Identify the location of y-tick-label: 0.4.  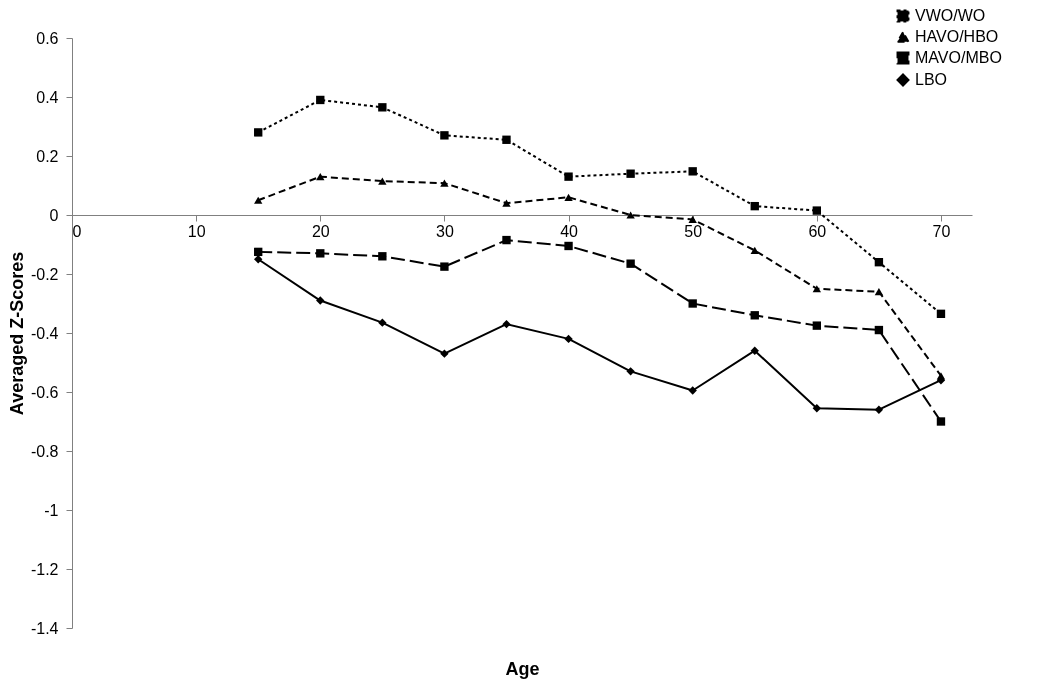
(47, 97).